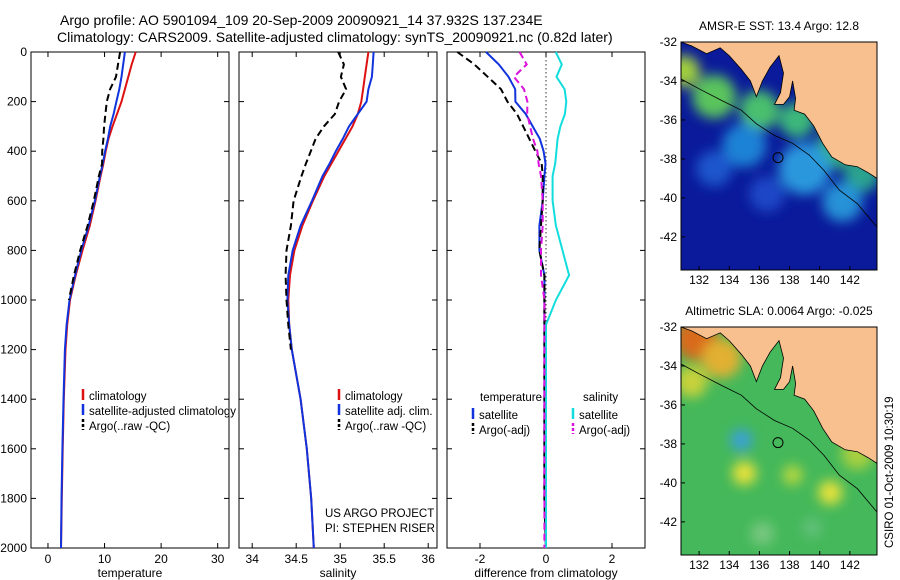 This screenshot has width=900, height=580. Describe the element at coordinates (429, 559) in the screenshot. I see `x-tick-label: 36` at that location.